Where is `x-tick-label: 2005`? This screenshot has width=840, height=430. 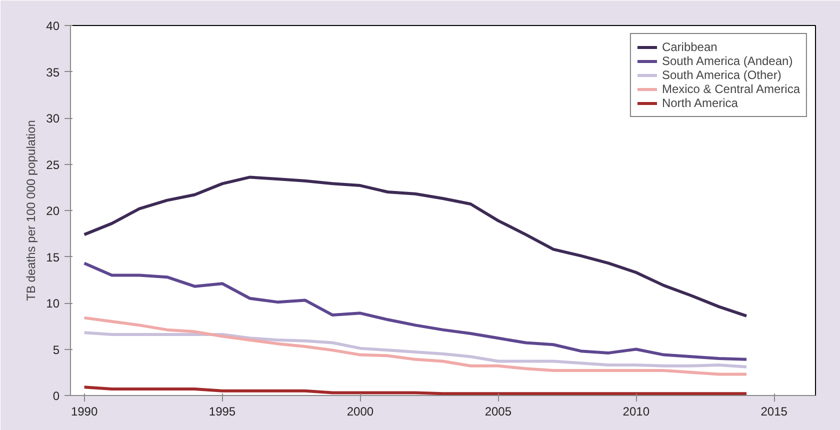
x-tick-label: 2005 is located at coordinates (498, 411).